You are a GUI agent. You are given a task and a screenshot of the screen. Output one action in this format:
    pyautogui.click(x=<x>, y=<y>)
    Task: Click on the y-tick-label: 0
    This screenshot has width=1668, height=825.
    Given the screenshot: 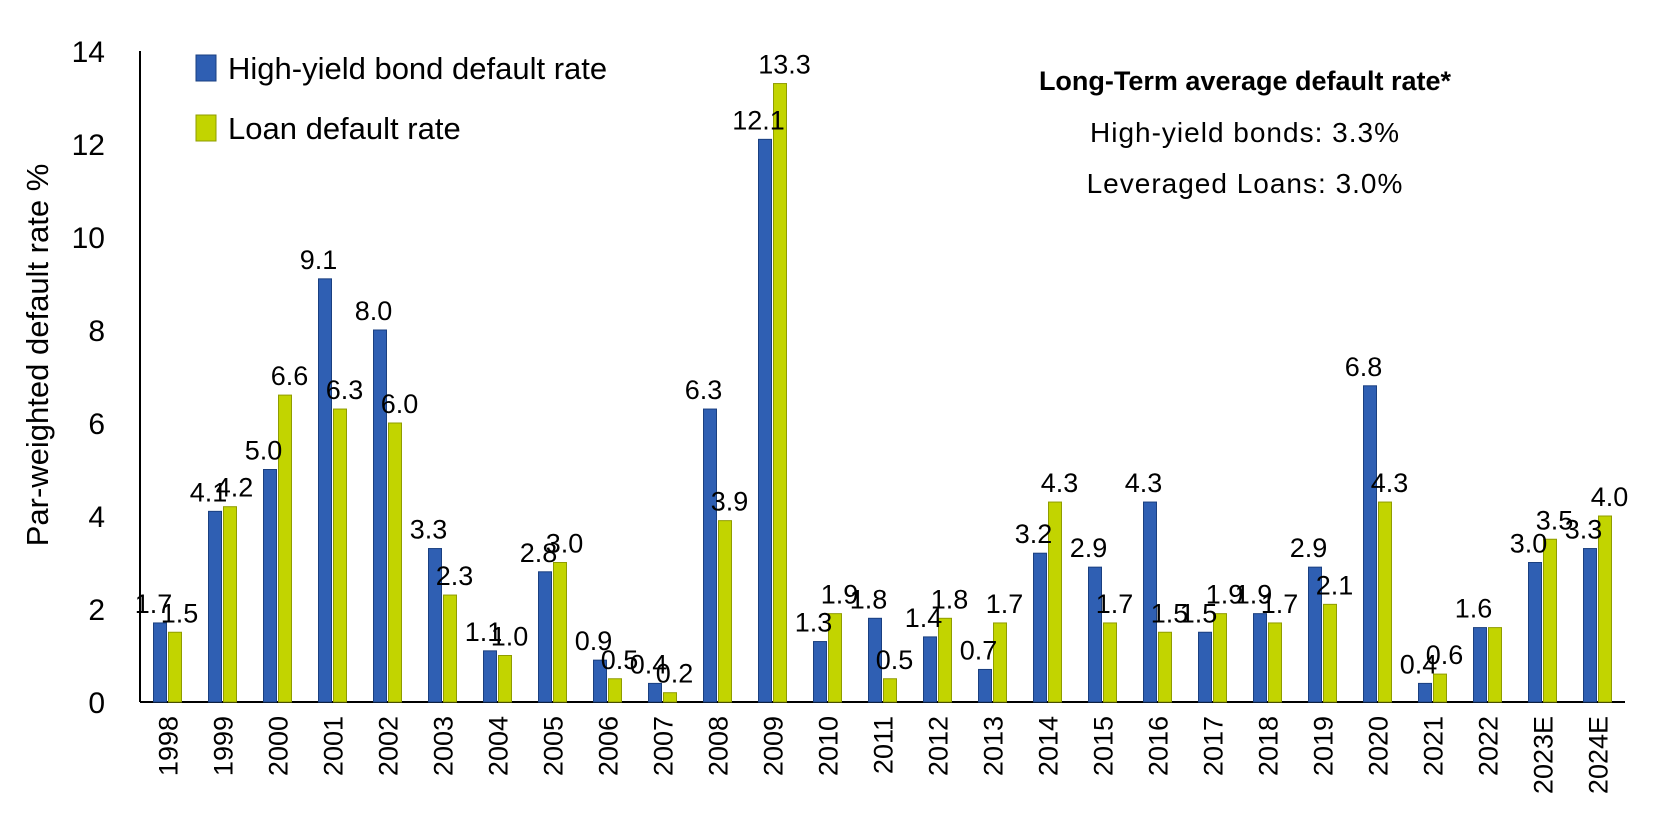 What is the action you would take?
    pyautogui.click(x=96, y=703)
    